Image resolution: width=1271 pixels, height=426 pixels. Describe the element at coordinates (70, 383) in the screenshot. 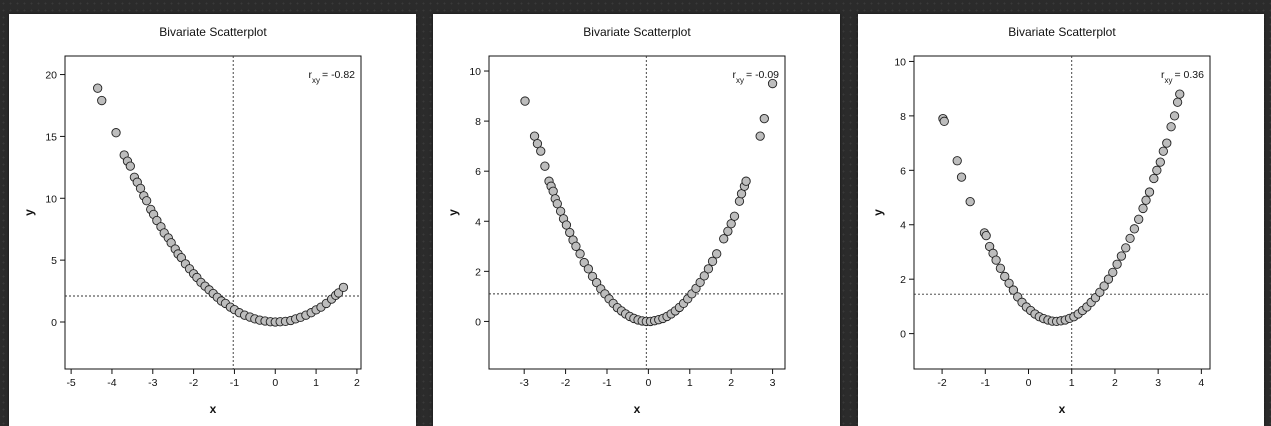

I see `x-tick-label: -5` at that location.